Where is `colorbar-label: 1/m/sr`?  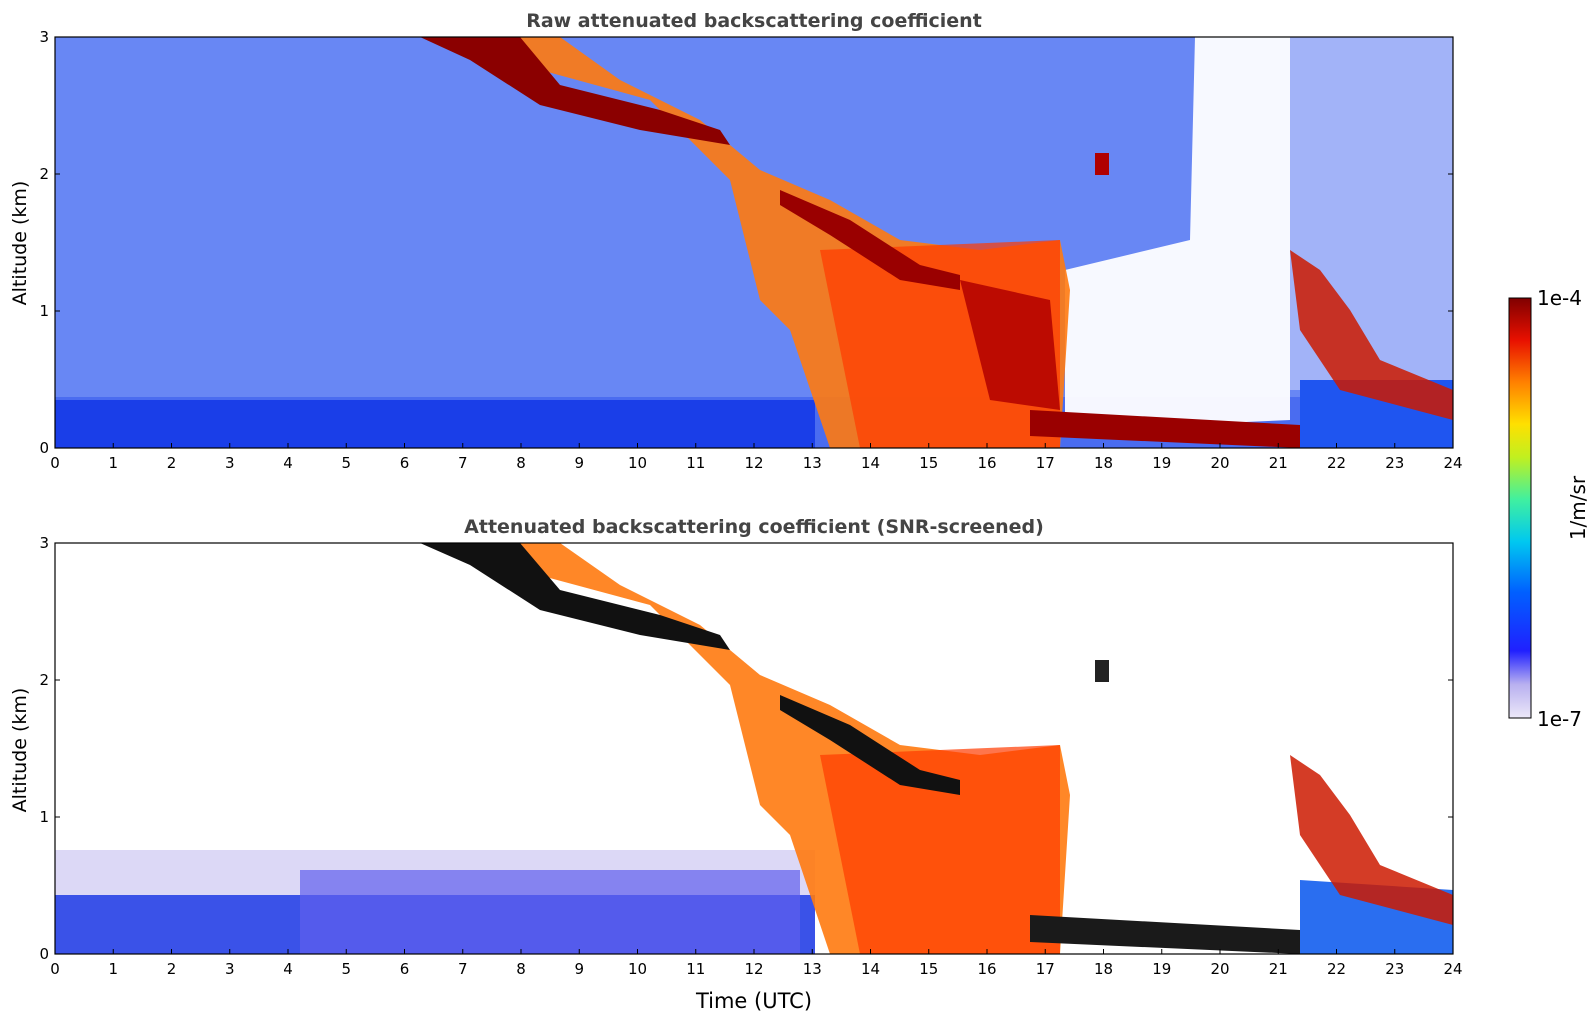 colorbar-label: 1/m/sr is located at coordinates (1578, 507).